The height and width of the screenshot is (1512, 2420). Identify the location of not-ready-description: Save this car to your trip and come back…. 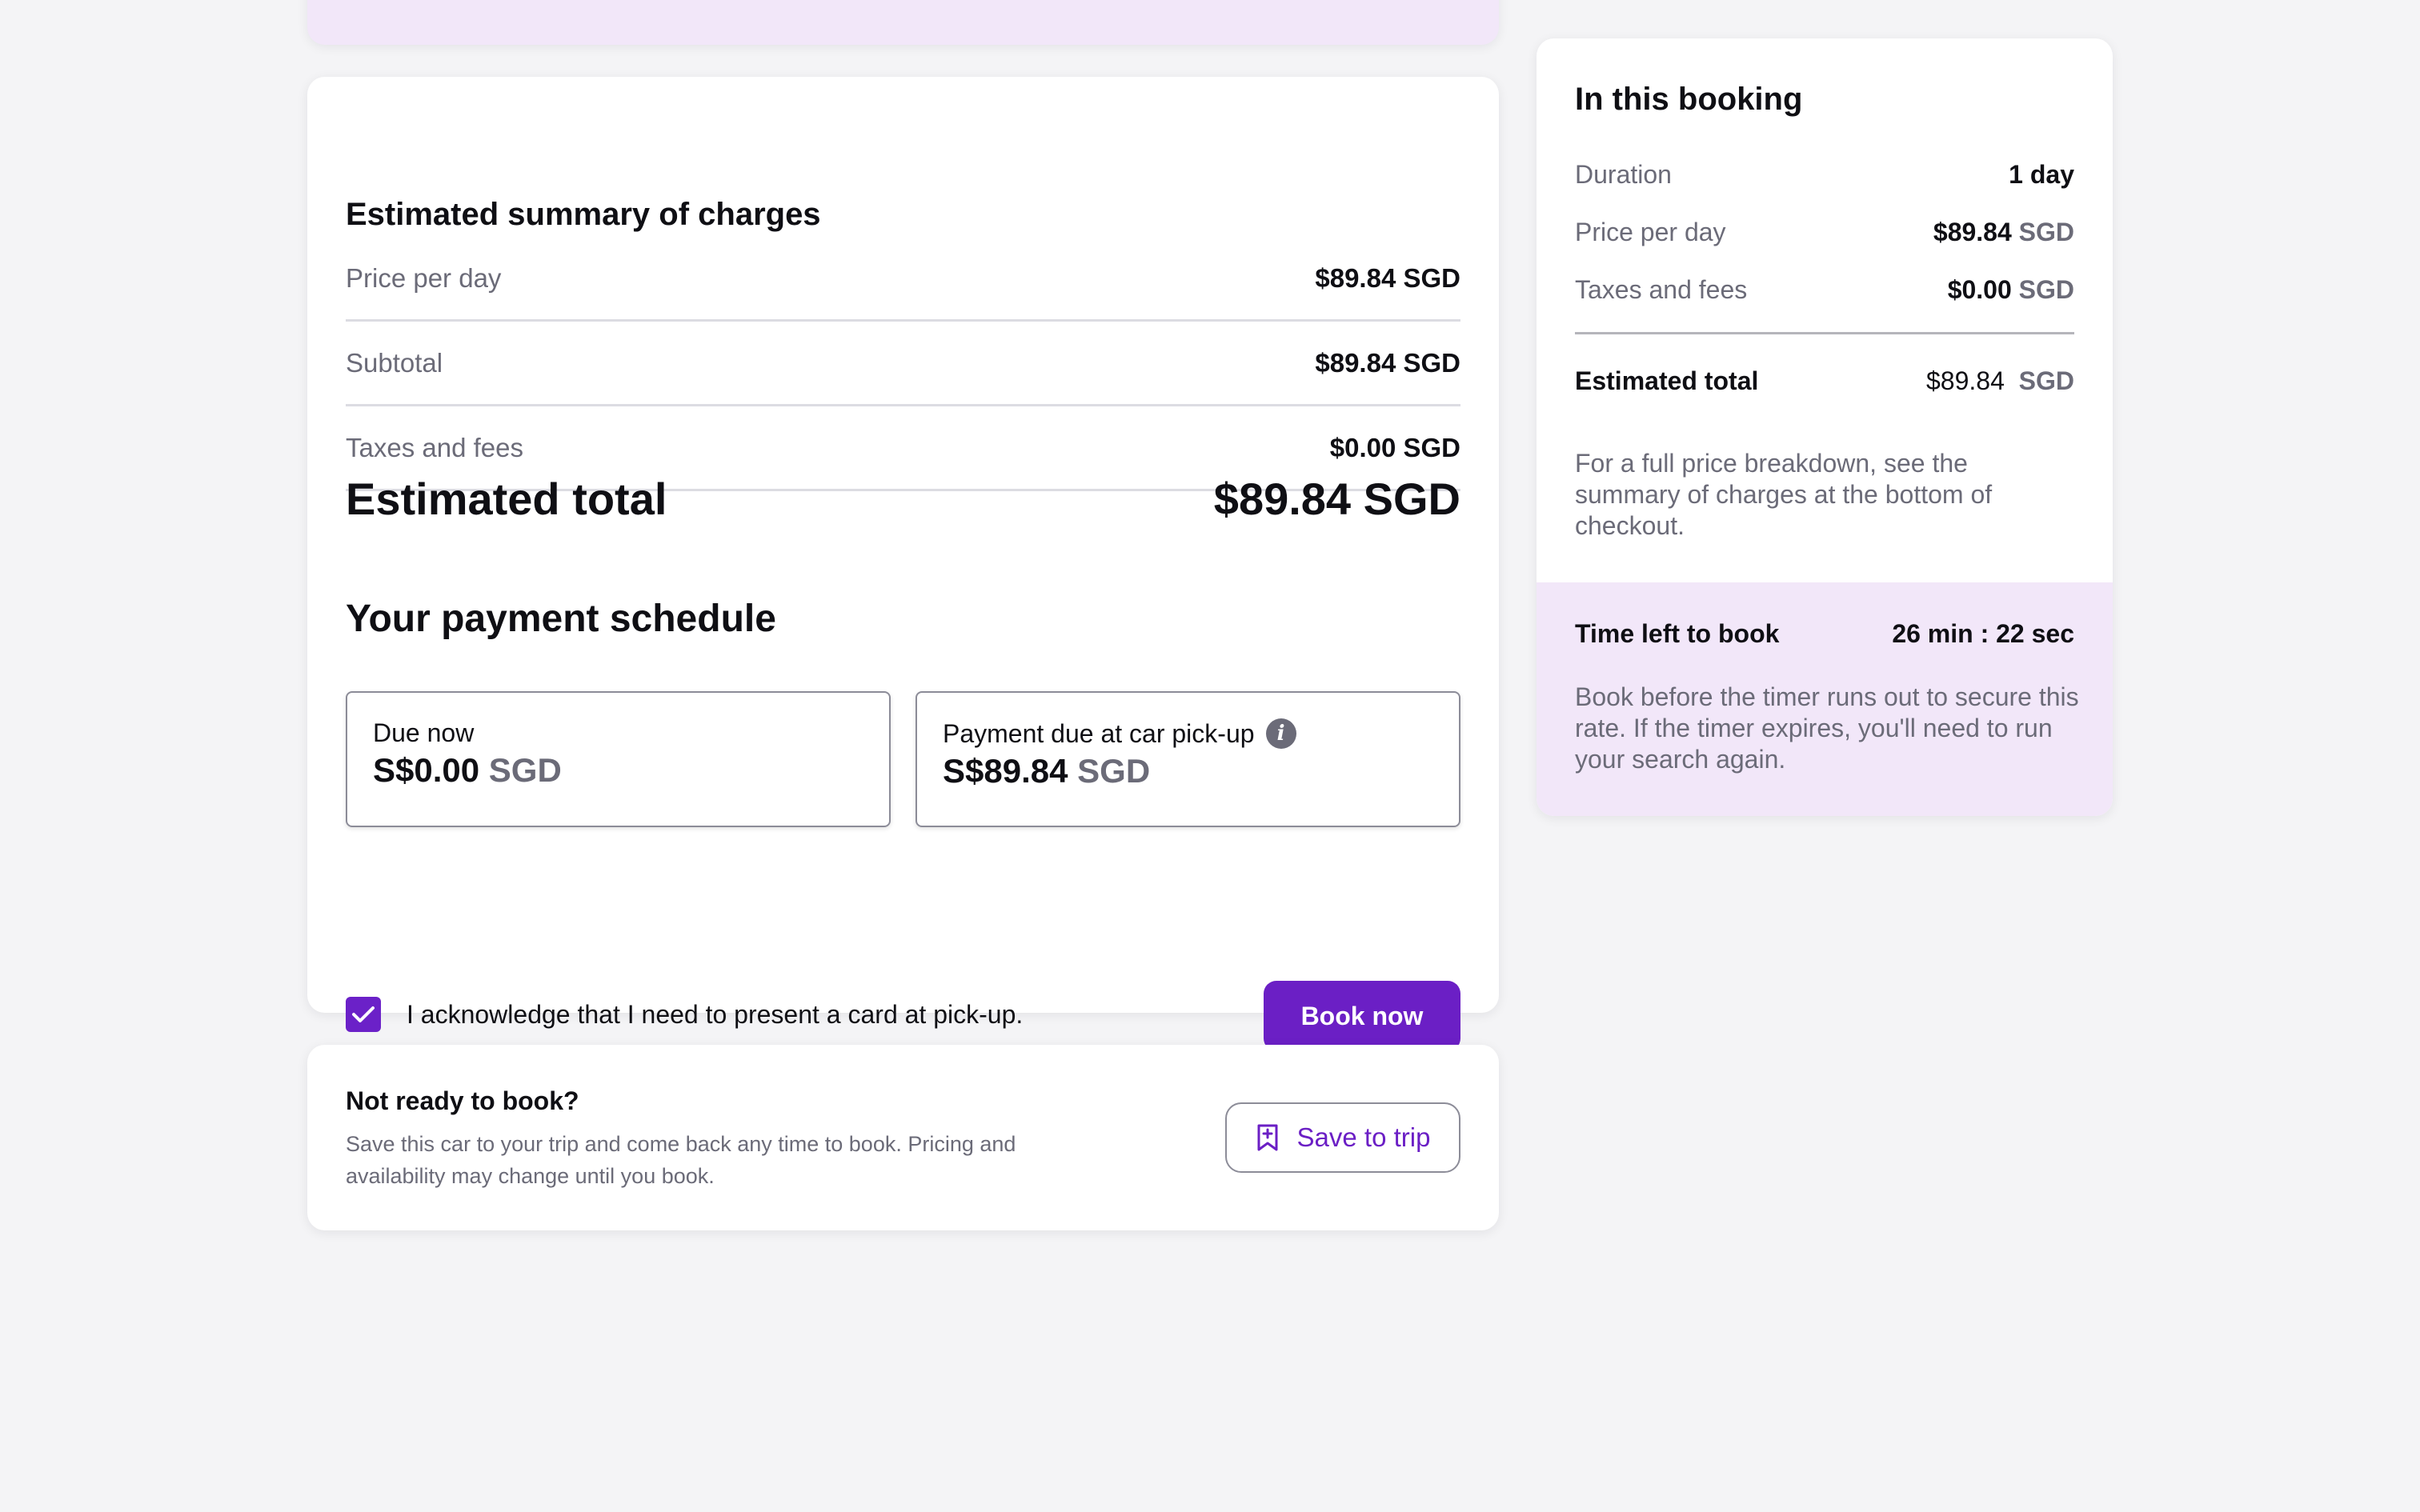
(681, 1160).